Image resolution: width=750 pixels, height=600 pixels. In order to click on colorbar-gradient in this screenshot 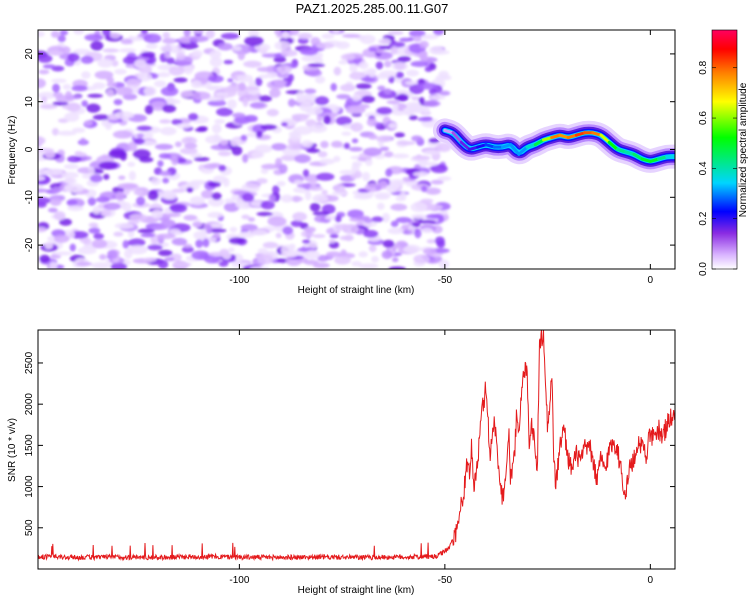, I will do `click(724, 149)`.